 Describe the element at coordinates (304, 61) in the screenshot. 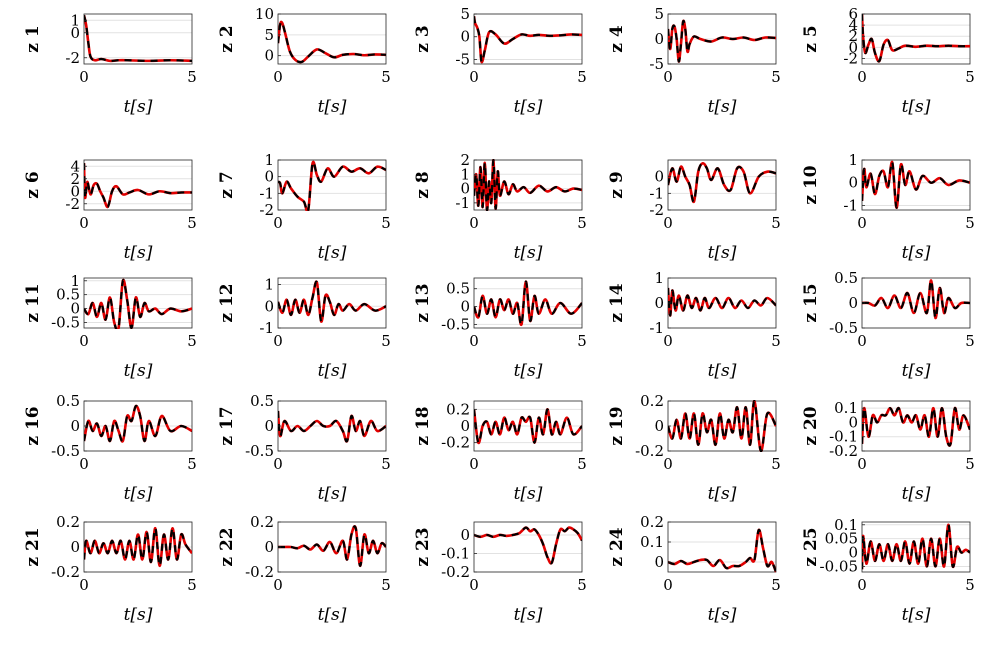

I see `subplot-2: 10 5 0 0 5 t[s] z 2` at that location.